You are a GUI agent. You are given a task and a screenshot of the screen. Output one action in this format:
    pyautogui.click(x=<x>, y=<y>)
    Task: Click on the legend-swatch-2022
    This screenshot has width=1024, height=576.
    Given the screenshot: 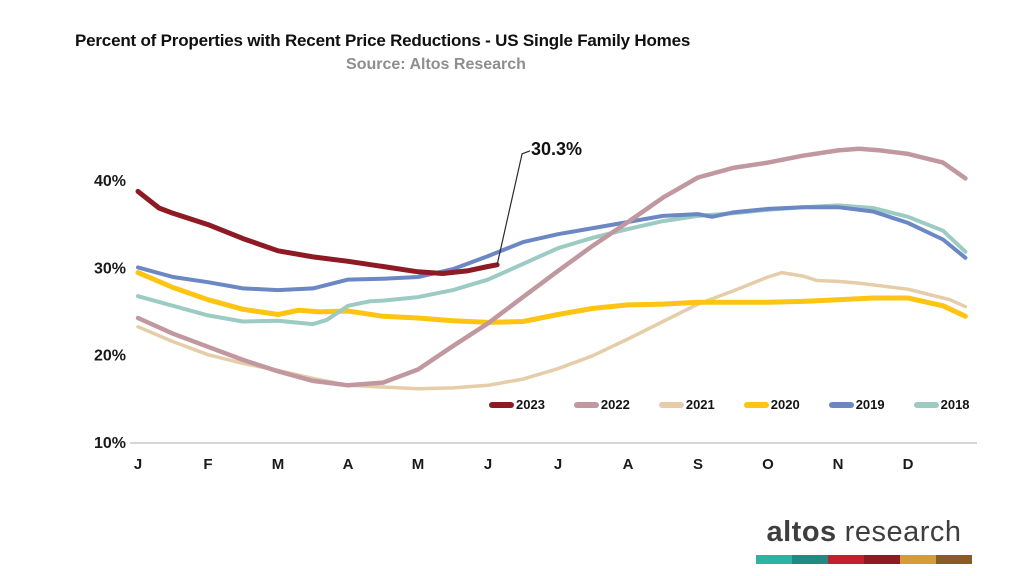 What is the action you would take?
    pyautogui.click(x=586, y=404)
    